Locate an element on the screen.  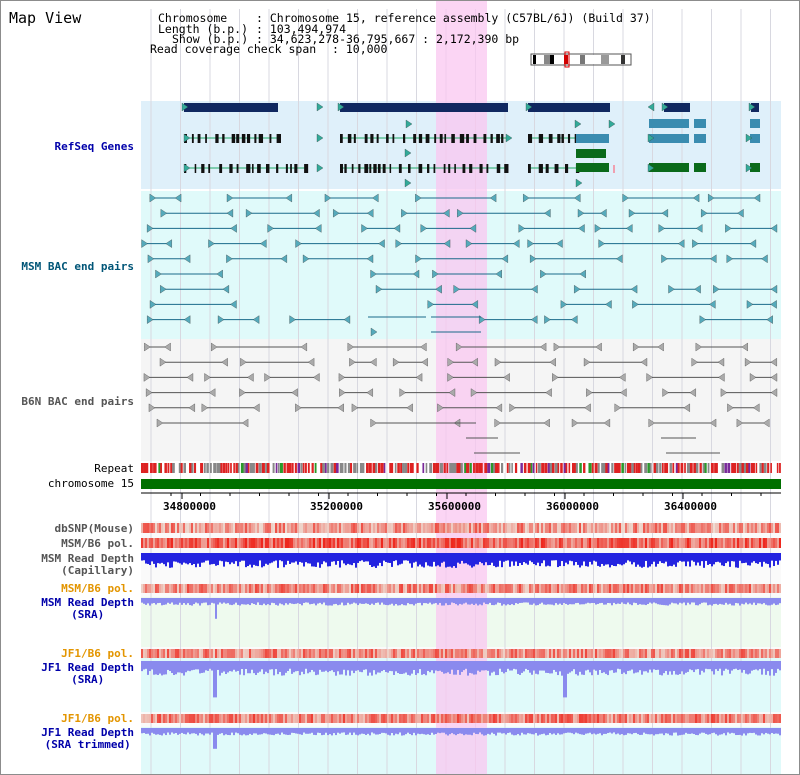
track-label-refseq: RefSeq Genes is located at coordinates (94, 146).